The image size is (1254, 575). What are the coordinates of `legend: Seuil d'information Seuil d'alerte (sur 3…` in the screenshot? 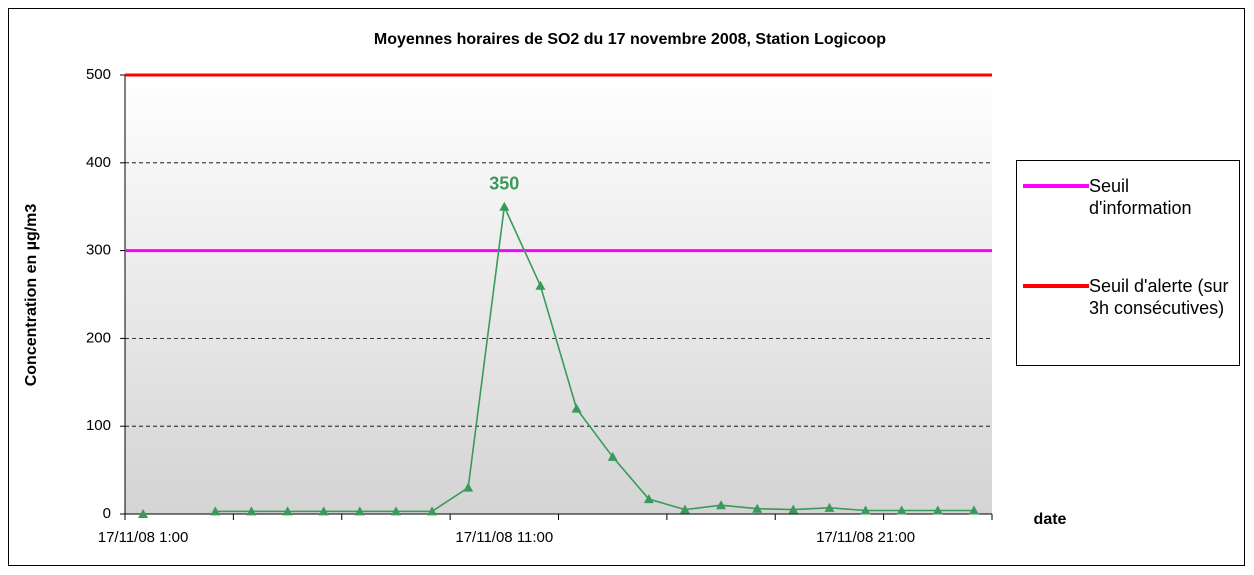 It's located at (1128, 263).